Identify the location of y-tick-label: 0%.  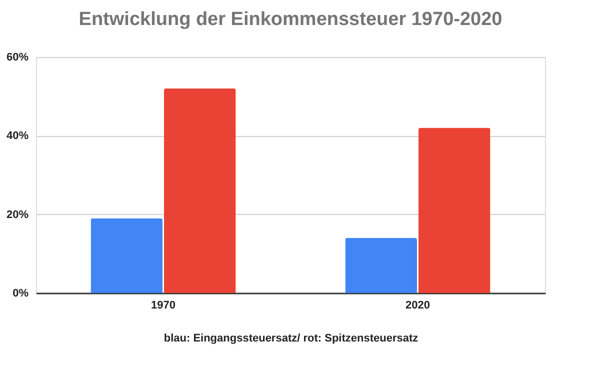
(20, 294).